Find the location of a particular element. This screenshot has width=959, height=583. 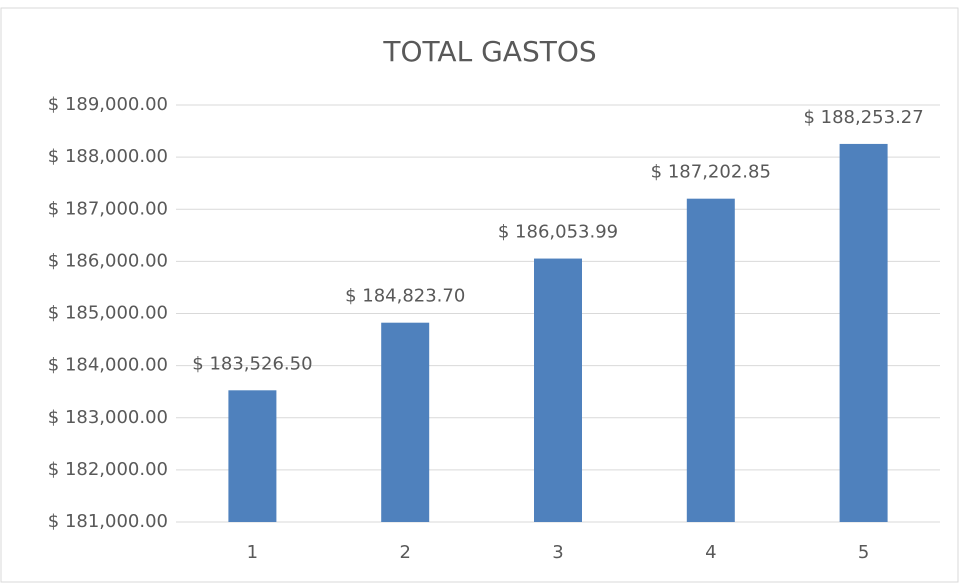

data-label: $ 188,253.27 is located at coordinates (863, 117).